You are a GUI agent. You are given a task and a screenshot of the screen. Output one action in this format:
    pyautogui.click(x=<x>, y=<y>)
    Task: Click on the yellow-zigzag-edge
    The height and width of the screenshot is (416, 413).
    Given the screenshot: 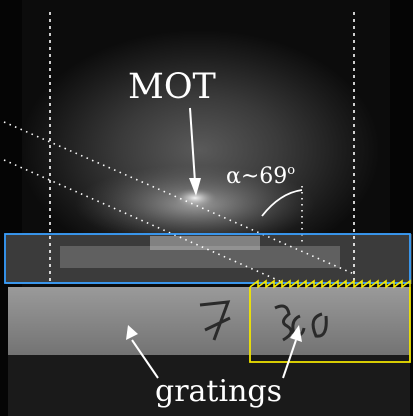 What is the action you would take?
    pyautogui.click(x=330, y=284)
    